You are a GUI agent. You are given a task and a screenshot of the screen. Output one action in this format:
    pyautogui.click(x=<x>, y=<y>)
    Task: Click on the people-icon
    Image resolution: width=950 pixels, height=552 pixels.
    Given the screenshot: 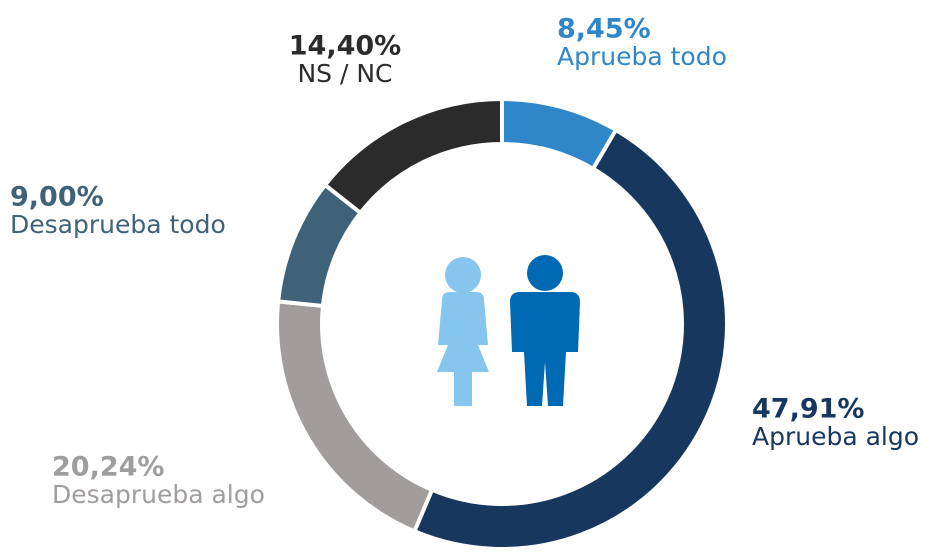 What is the action you would take?
    pyautogui.click(x=508, y=330)
    